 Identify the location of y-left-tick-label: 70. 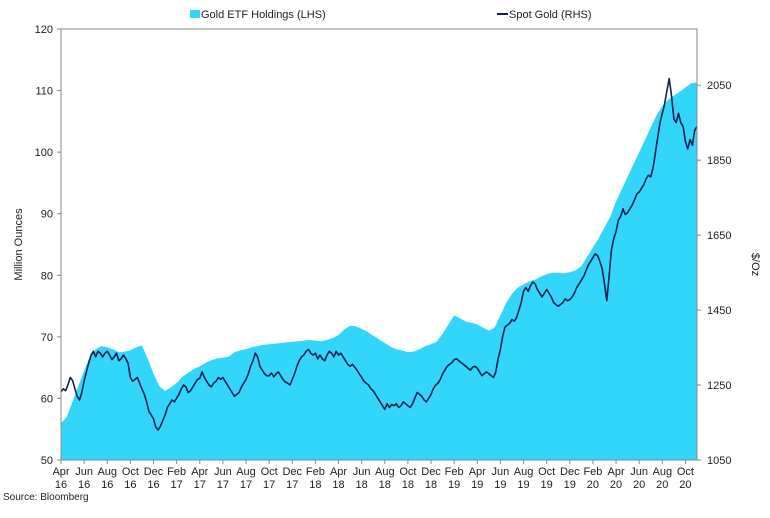
(47, 338).